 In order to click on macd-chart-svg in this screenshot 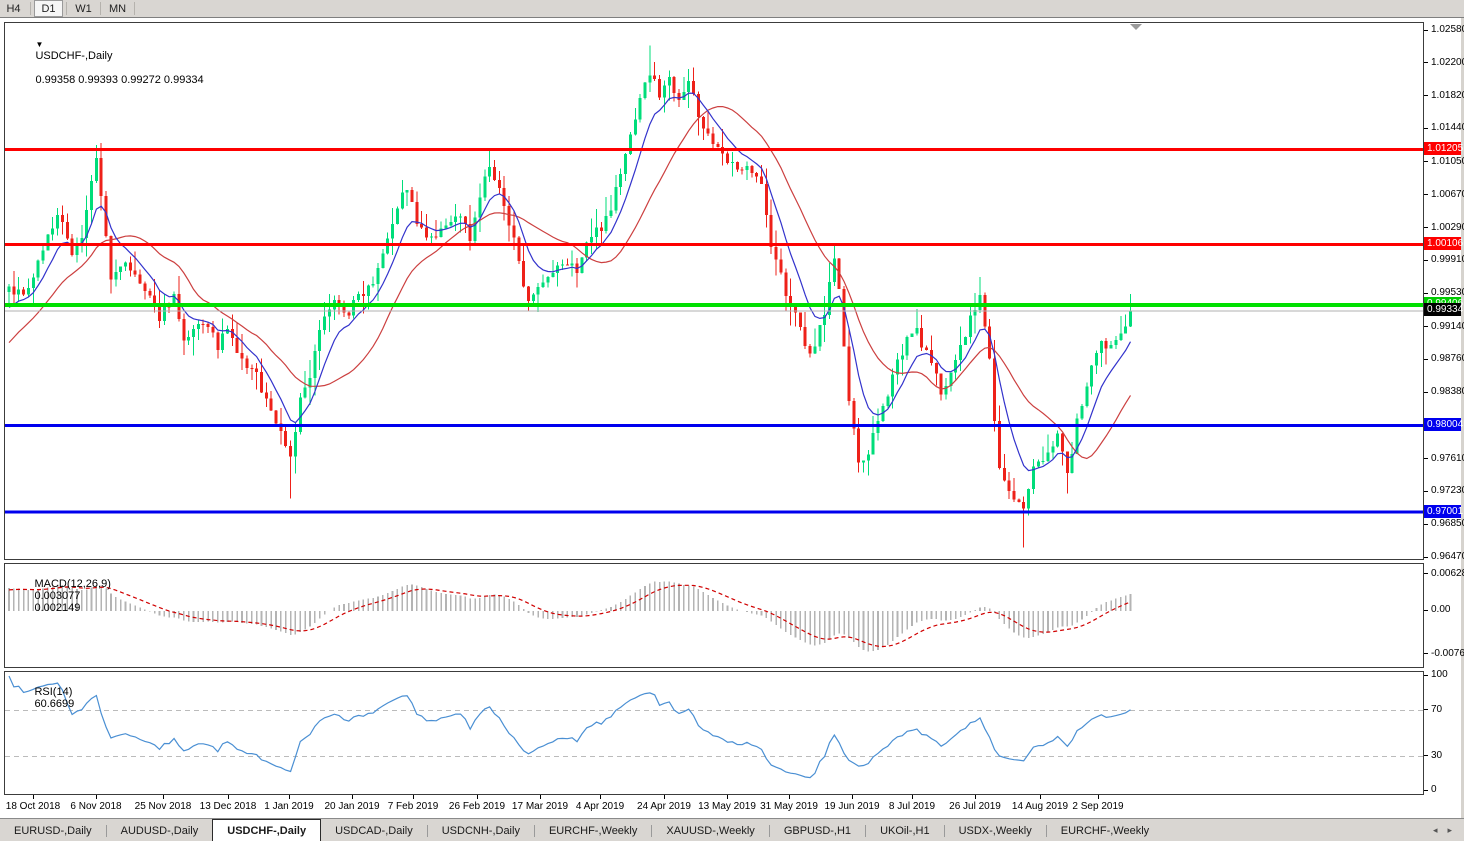, I will do `click(714, 615)`.